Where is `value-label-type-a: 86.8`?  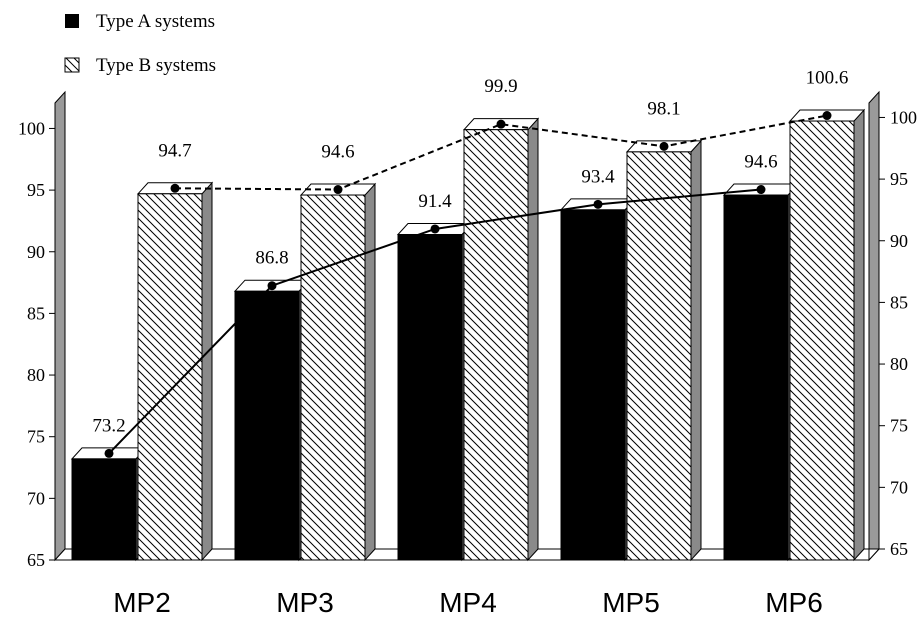
value-label-type-a: 86.8 is located at coordinates (271, 258).